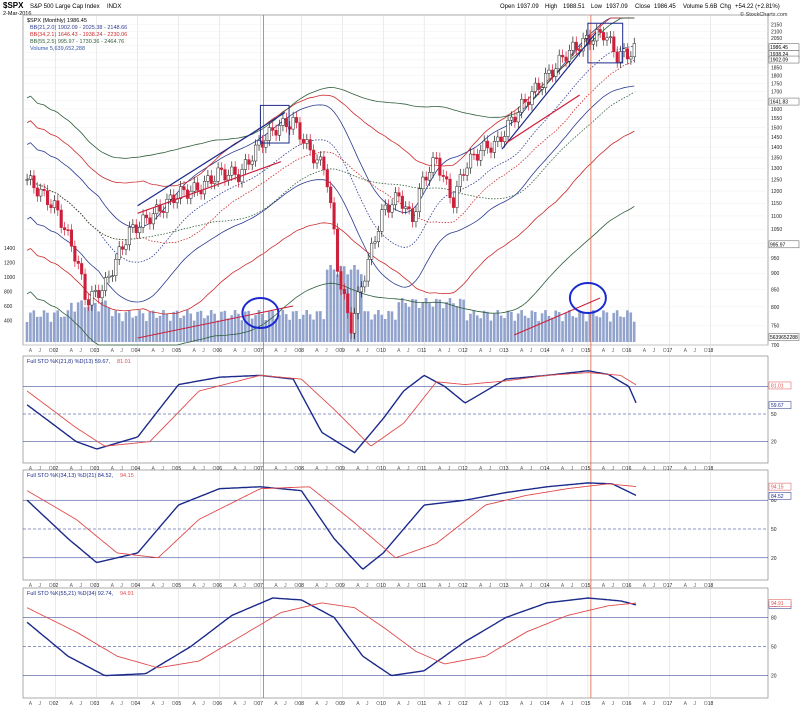 Image resolution: width=800 pixels, height=714 pixels. I want to click on sto-tick: 80, so click(774, 618).